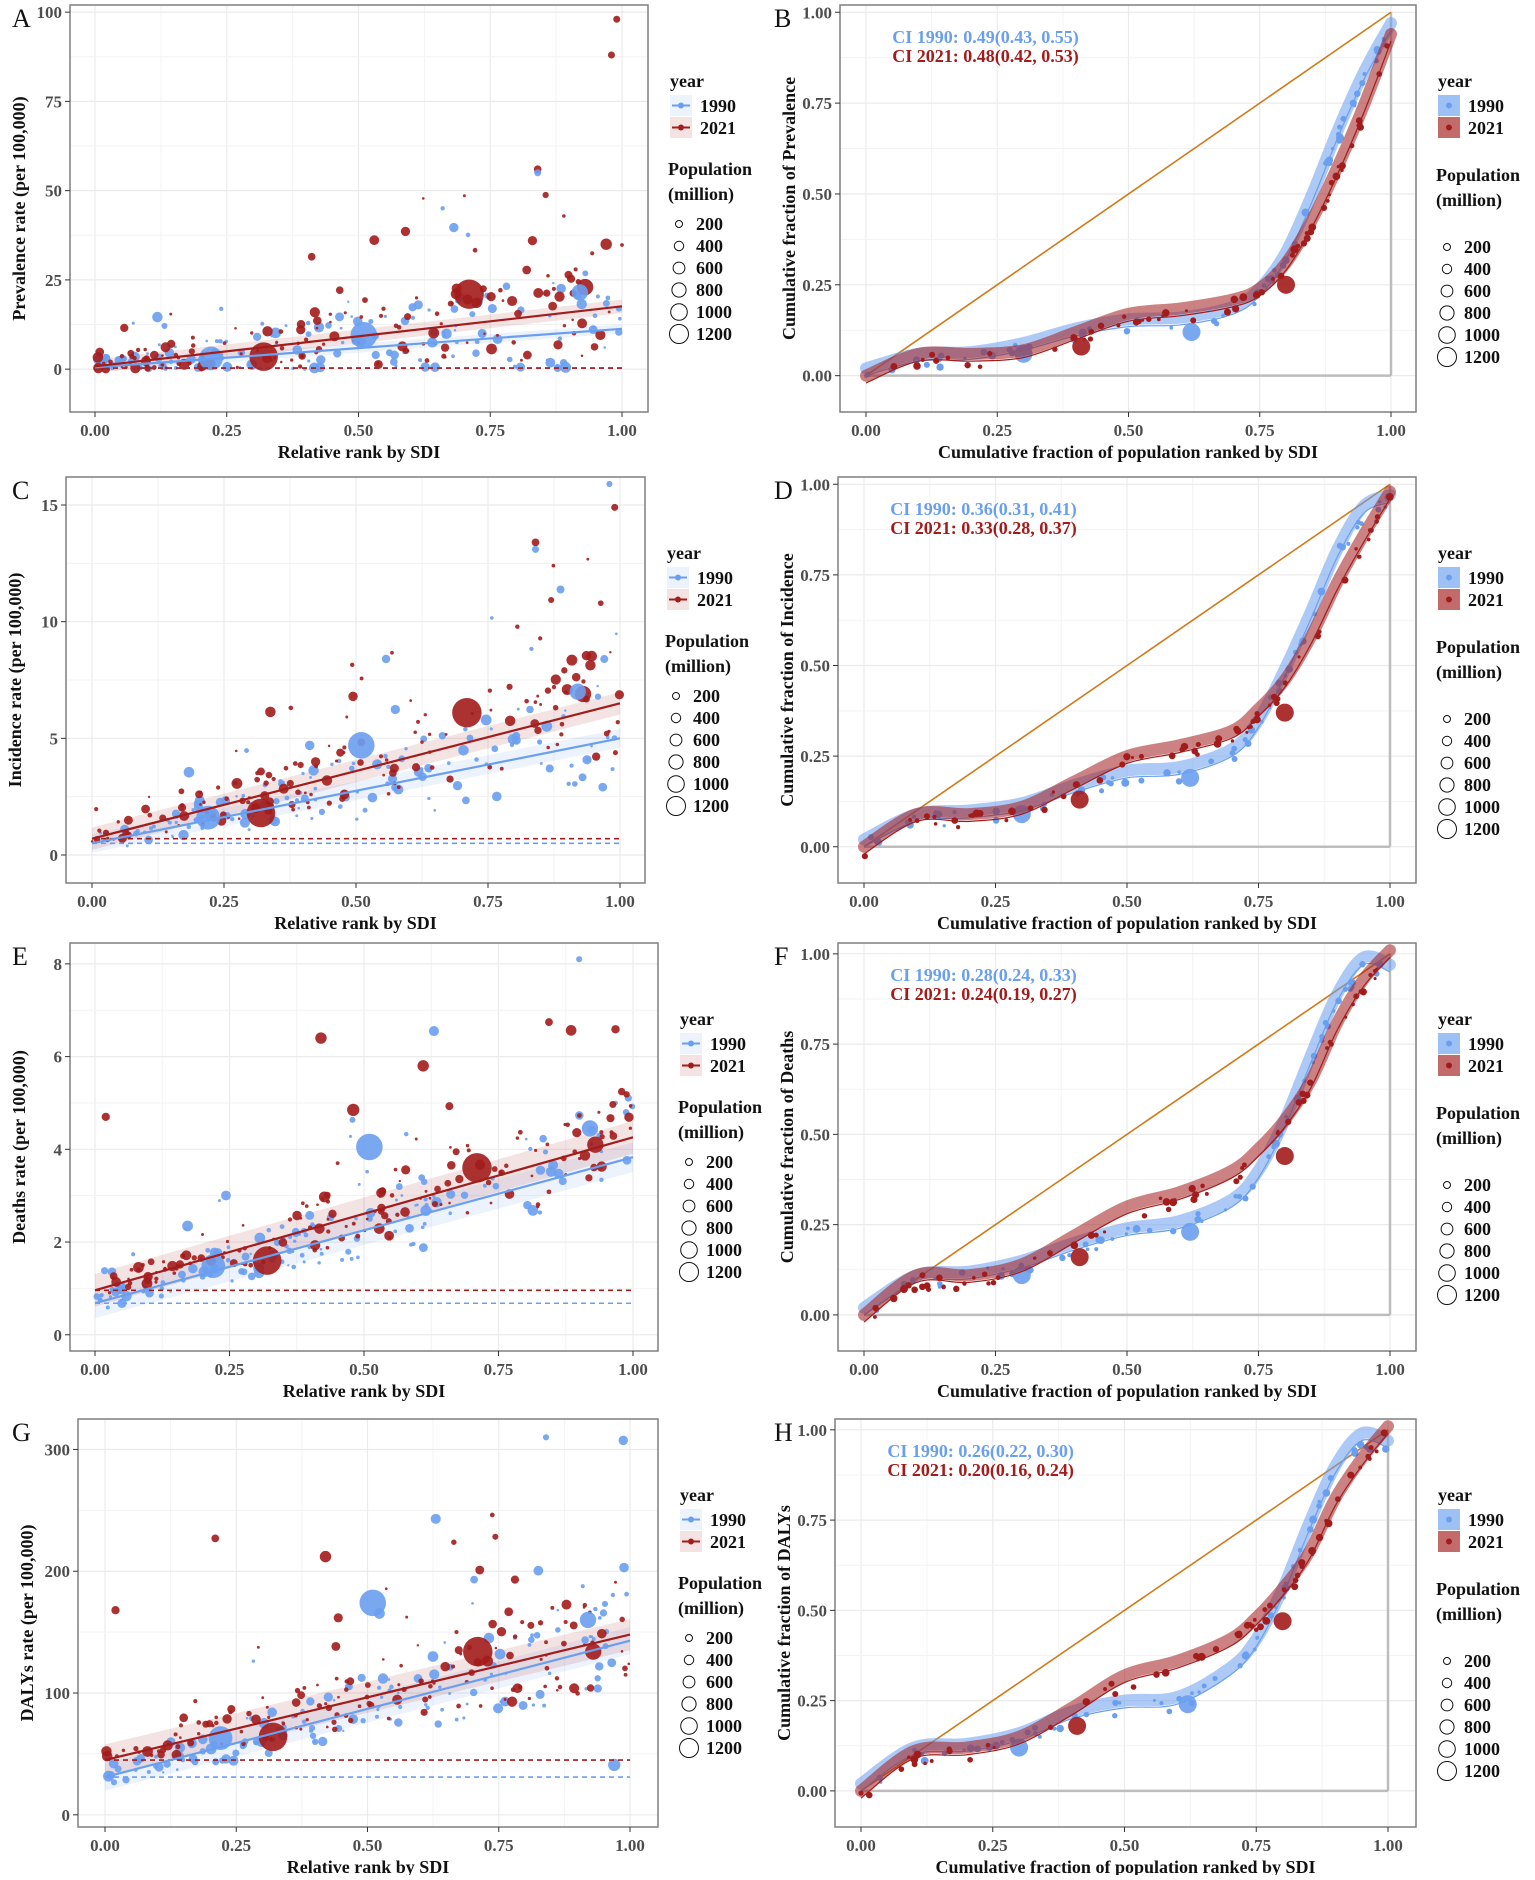  Describe the element at coordinates (1477, 719) in the screenshot. I see `legend-size-label: 200` at that location.